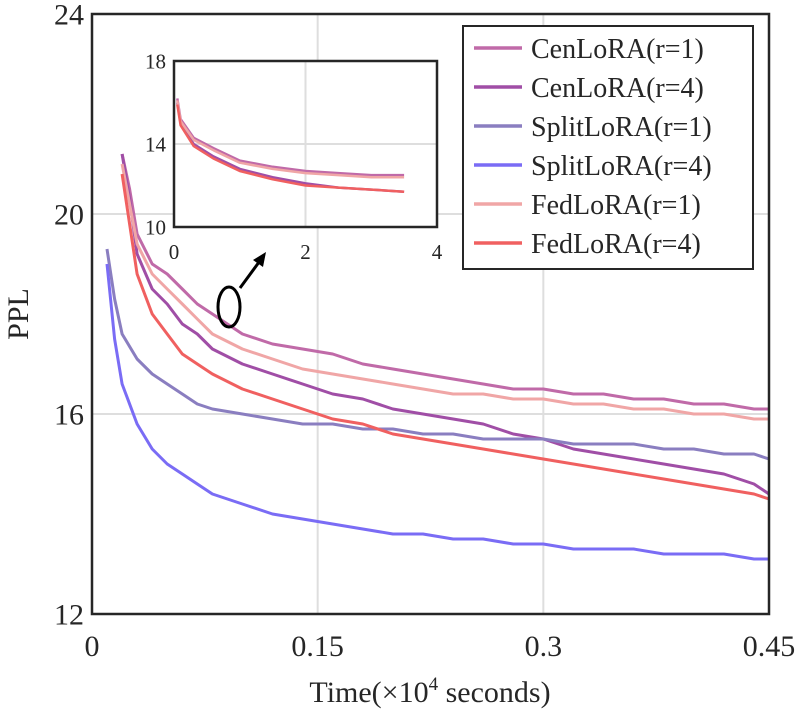 This screenshot has height=711, width=800. What do you see at coordinates (18, 314) in the screenshot?
I see `y-axis-label: PPL` at bounding box center [18, 314].